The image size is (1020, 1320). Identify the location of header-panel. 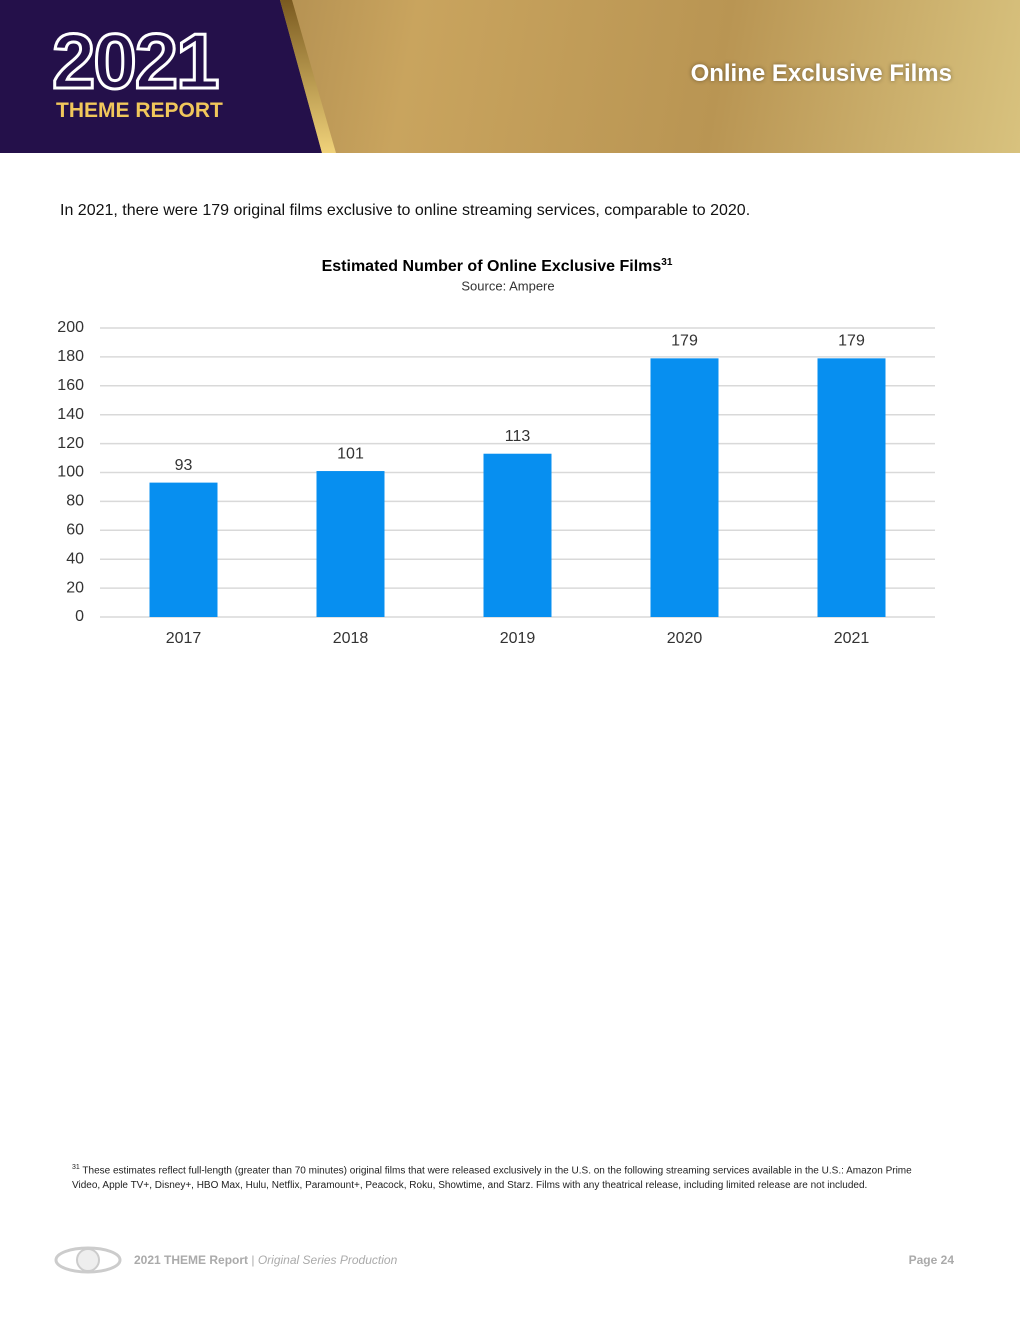
(161, 76).